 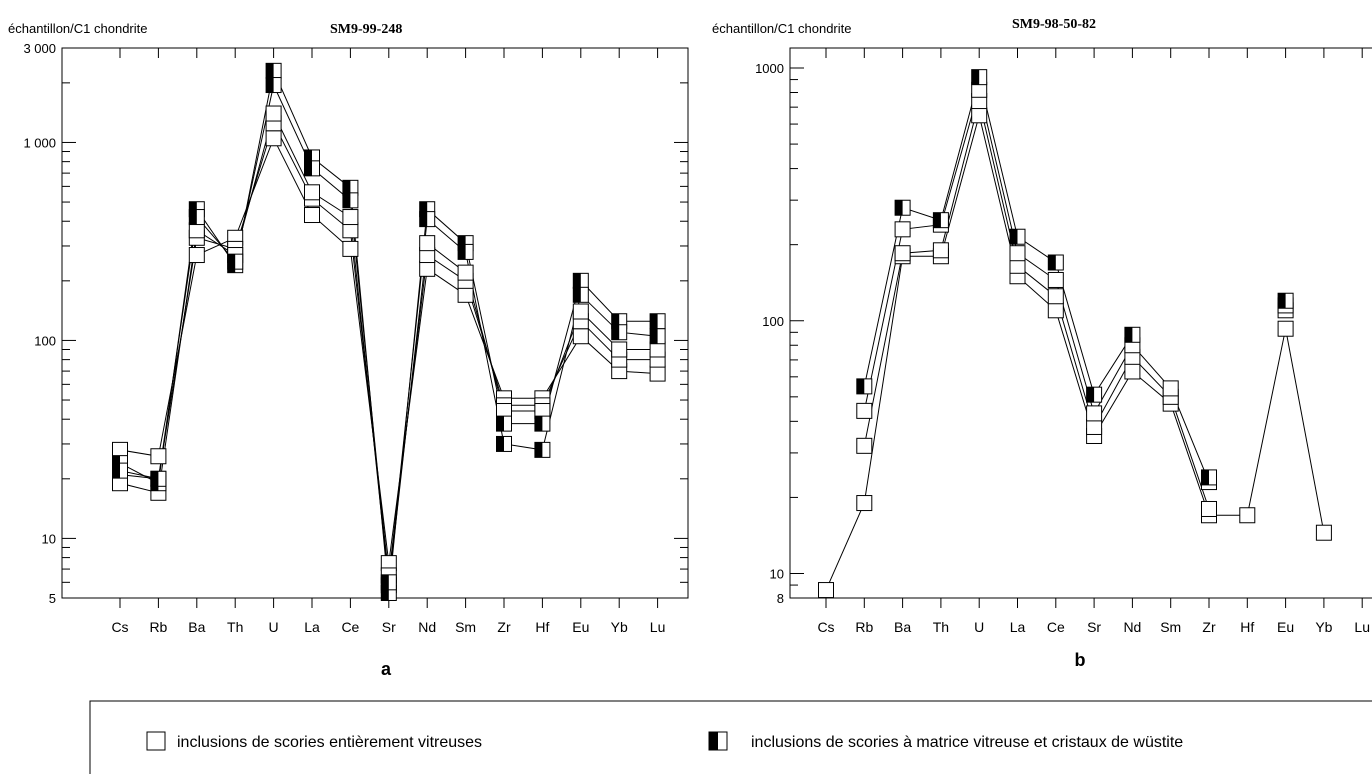 I want to click on x-tick-label: Th, so click(x=235, y=627).